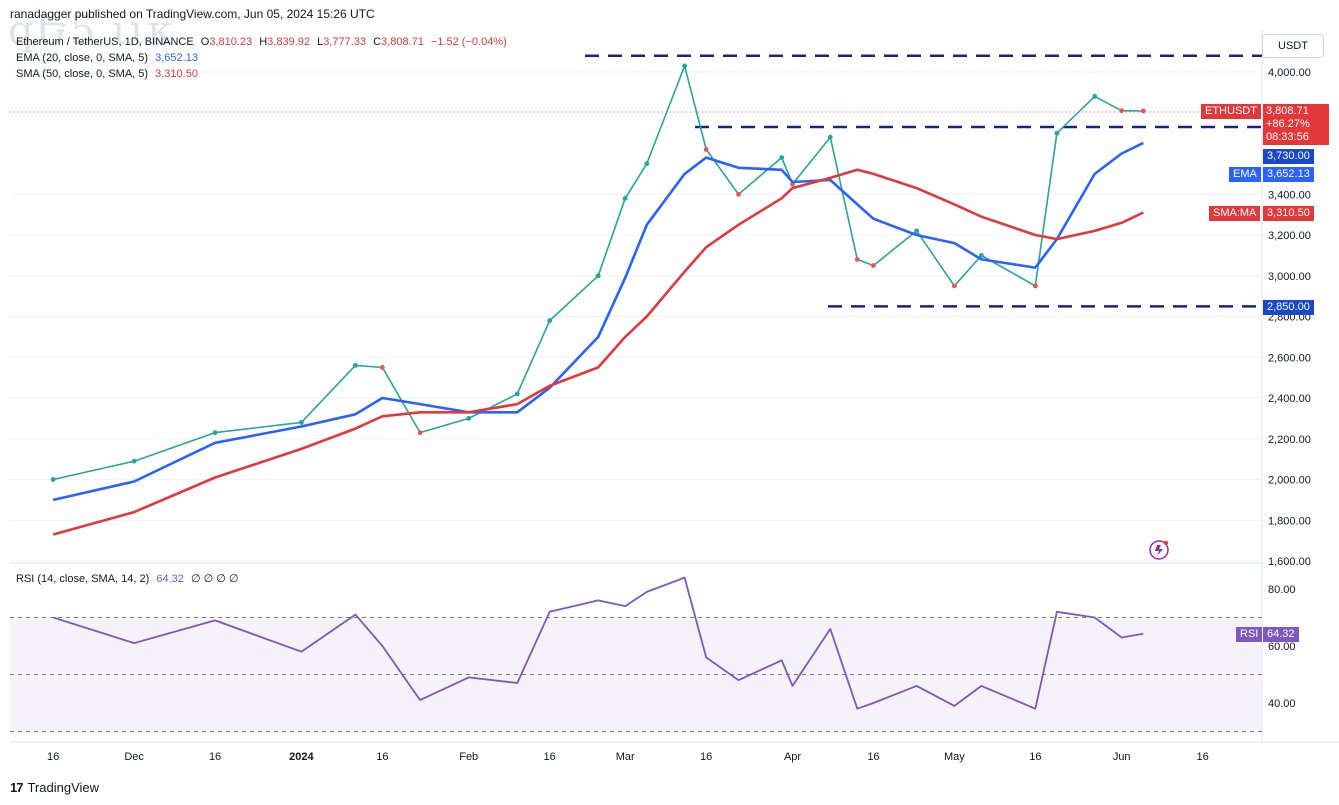  I want to click on price-tick-label: 1,800.00, so click(1289, 521).